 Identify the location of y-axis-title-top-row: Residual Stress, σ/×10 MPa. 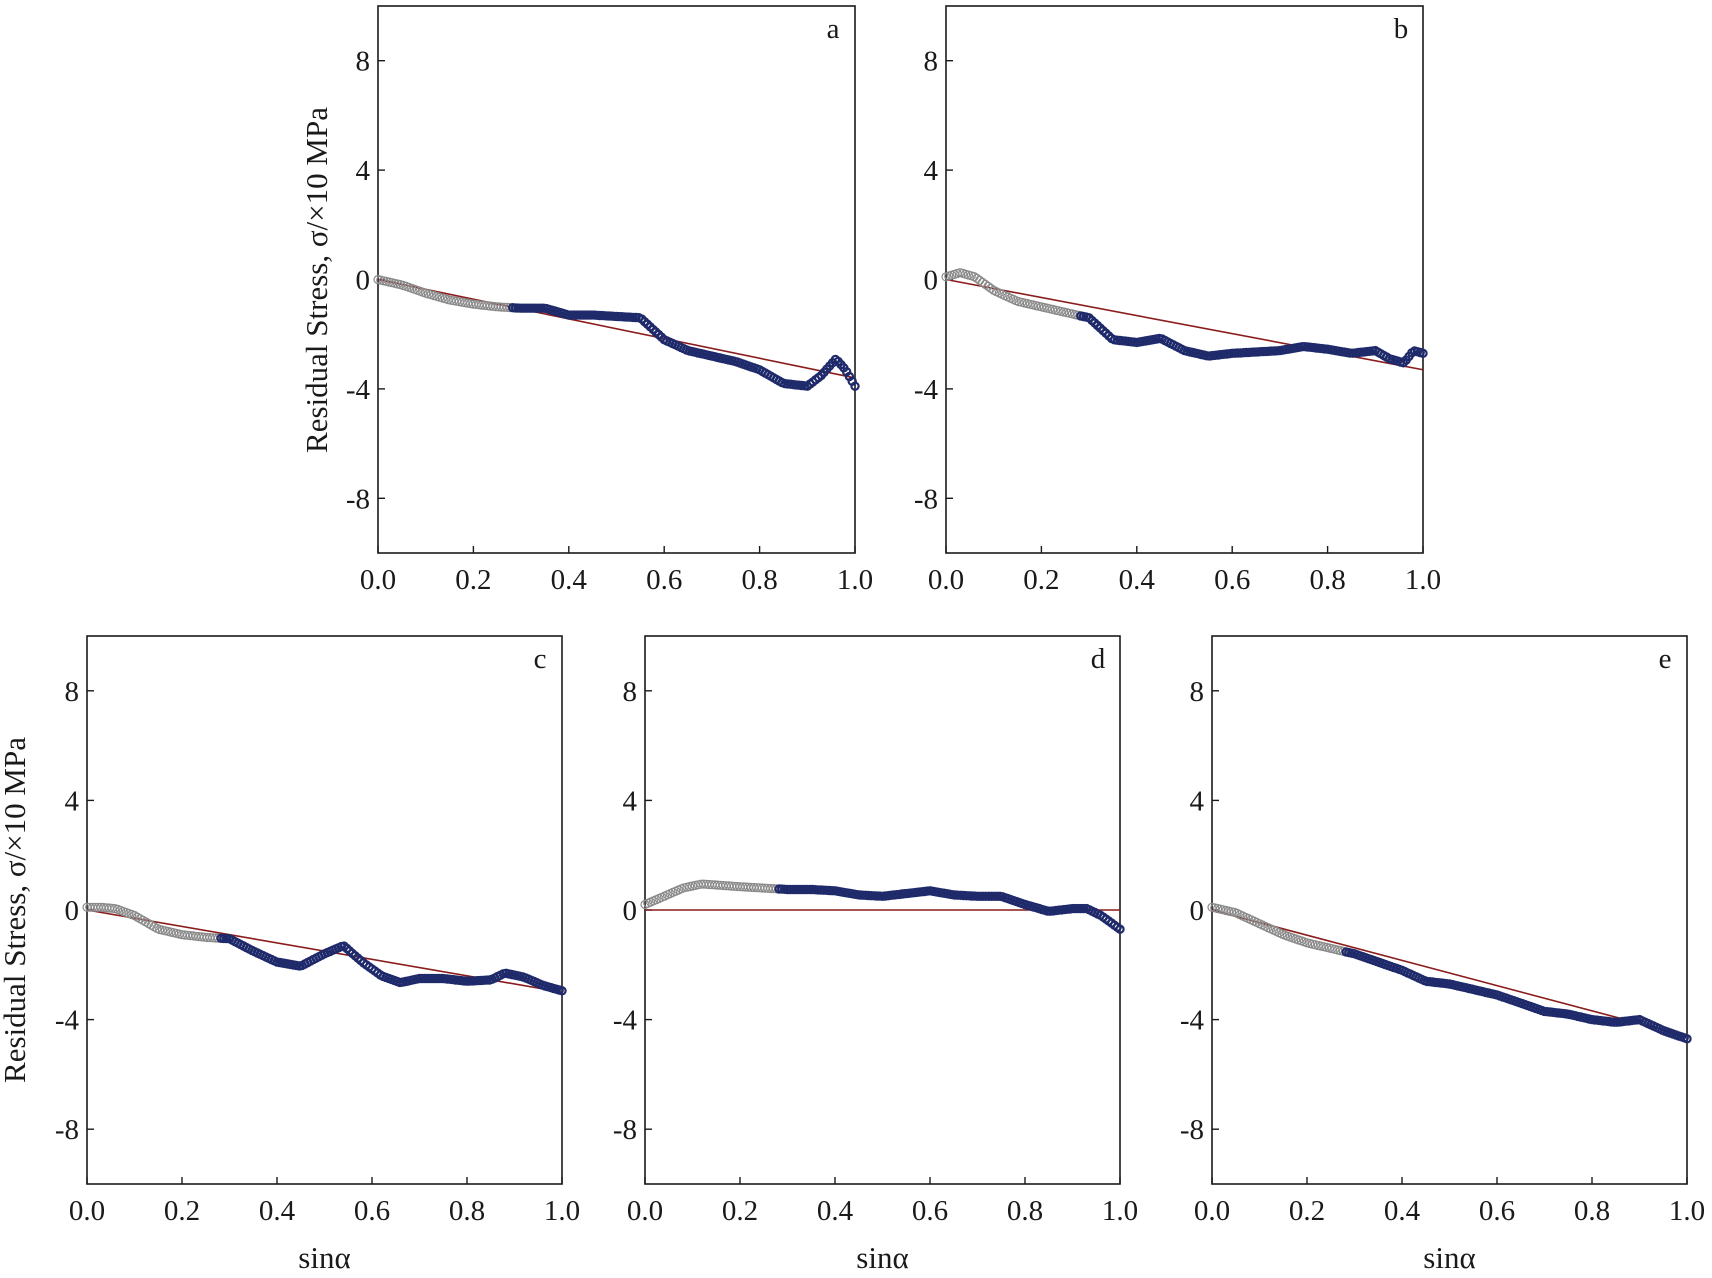
(316, 280).